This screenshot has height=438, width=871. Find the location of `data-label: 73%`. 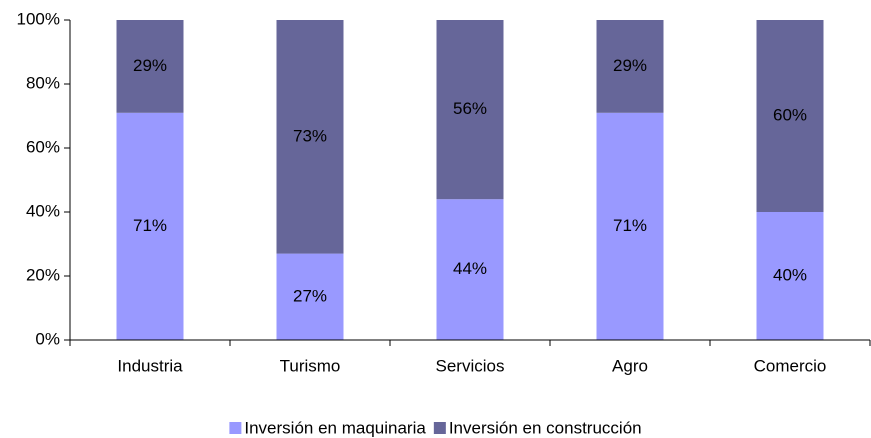

data-label: 73% is located at coordinates (310, 135).